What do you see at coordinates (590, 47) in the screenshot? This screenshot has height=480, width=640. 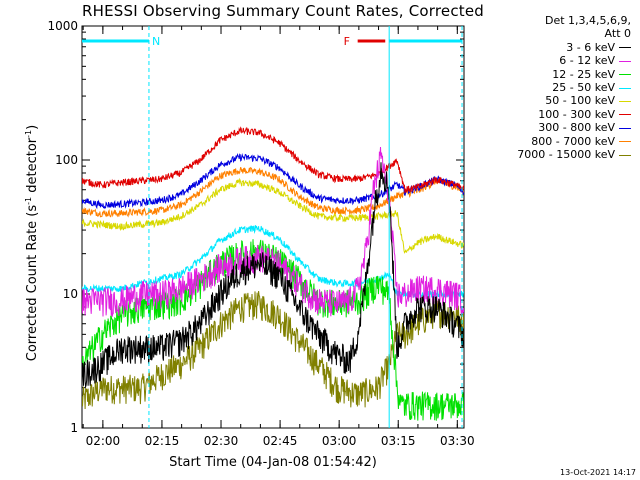 I see `legend-label: 3 - 6 keV` at bounding box center [590, 47].